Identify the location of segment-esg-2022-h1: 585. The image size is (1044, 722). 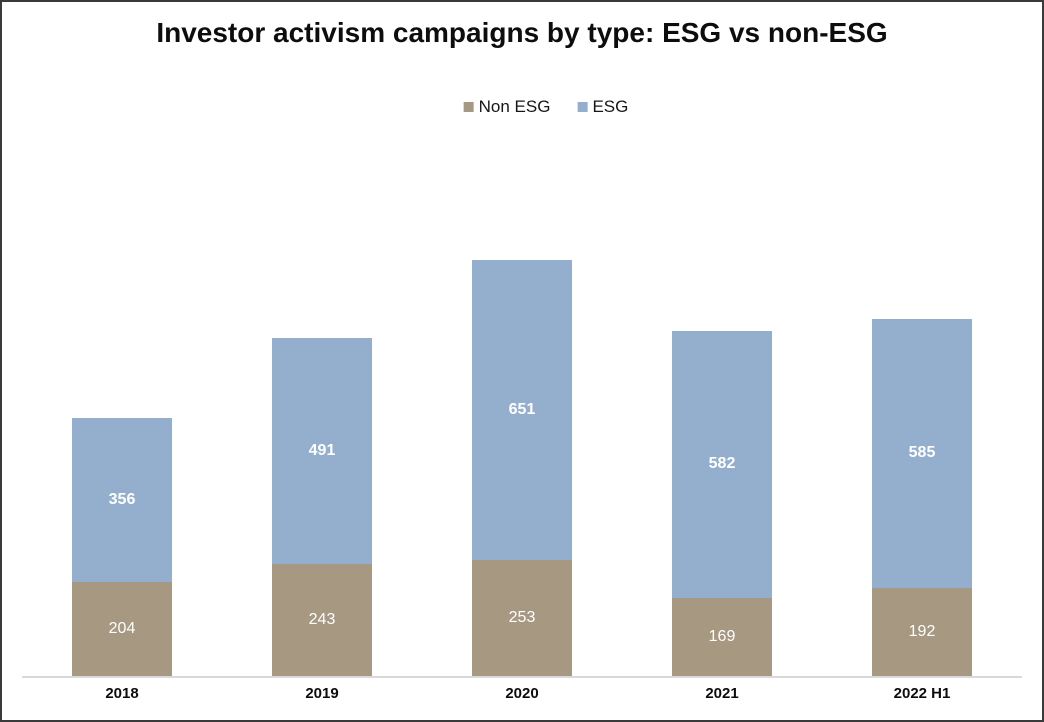
(922, 453).